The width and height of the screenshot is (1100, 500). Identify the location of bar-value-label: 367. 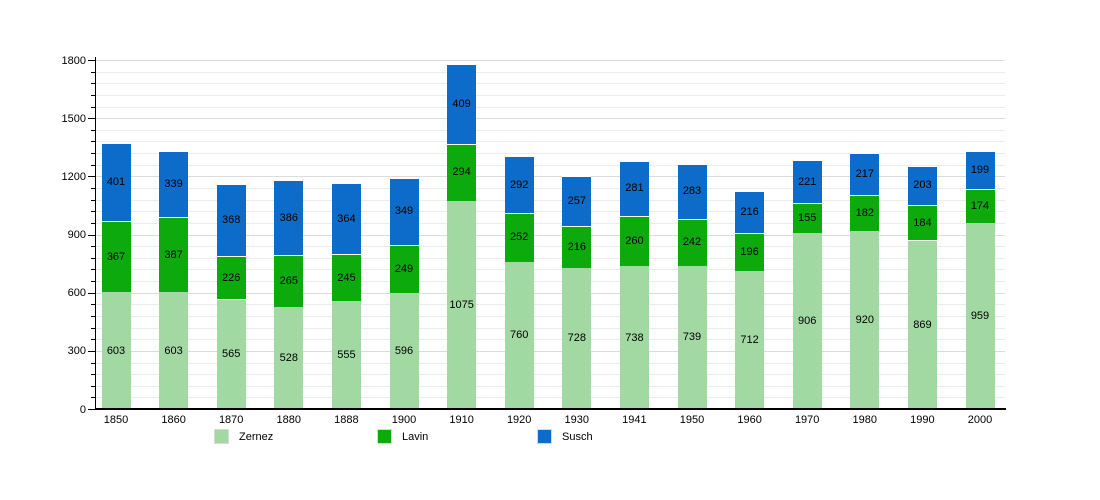
(116, 256).